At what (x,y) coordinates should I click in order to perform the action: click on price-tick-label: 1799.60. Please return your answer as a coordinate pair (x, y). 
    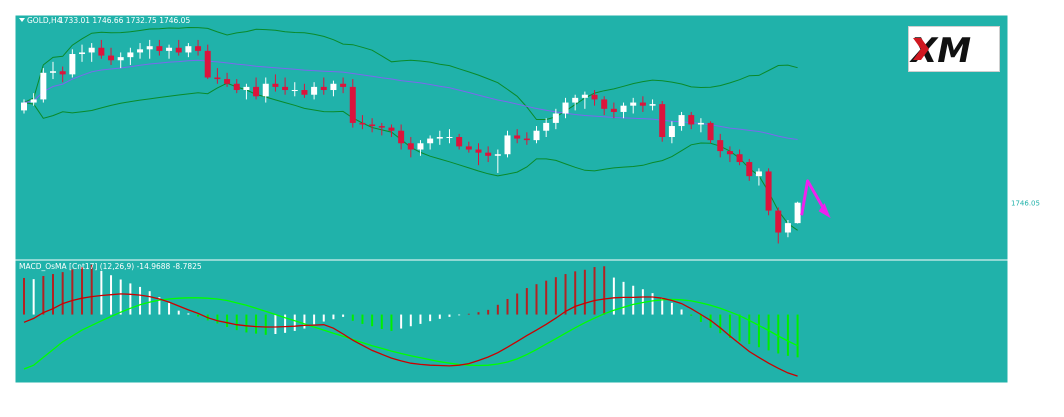
    Looking at the image, I should click on (1028, 119).